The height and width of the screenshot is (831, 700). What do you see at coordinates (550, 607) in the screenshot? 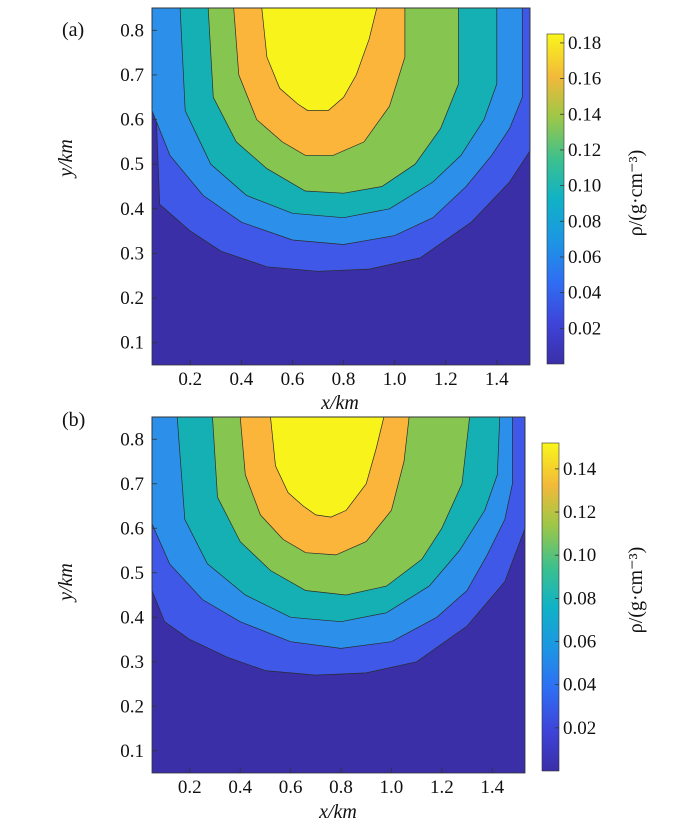
I see `colorbar-b` at bounding box center [550, 607].